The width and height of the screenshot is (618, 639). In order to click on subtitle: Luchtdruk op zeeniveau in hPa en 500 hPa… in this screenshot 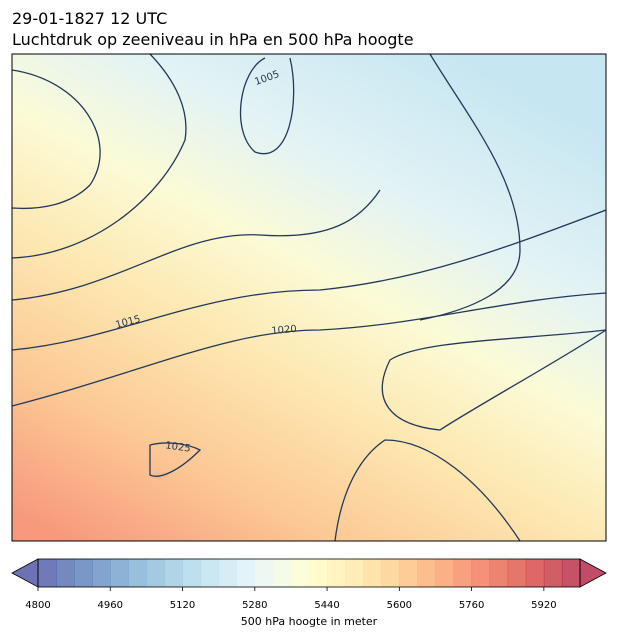, I will do `click(213, 39)`.